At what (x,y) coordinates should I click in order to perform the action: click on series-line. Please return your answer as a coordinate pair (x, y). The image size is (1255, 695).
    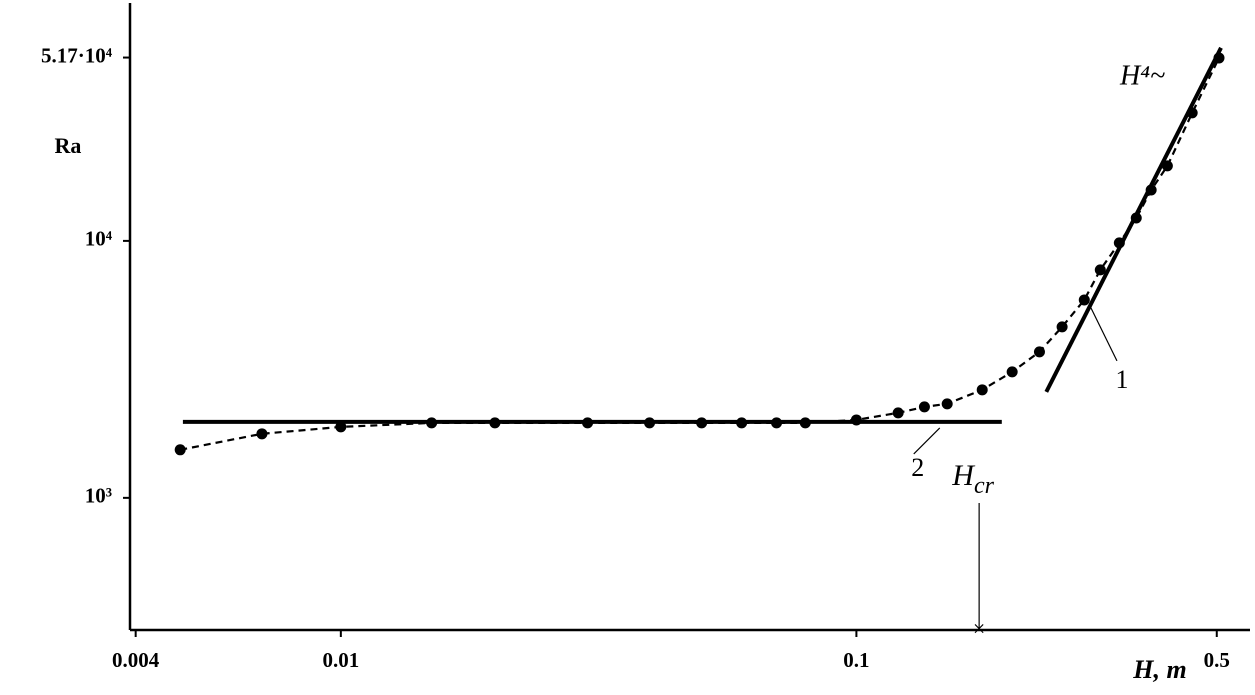
    Looking at the image, I should click on (1133, 219).